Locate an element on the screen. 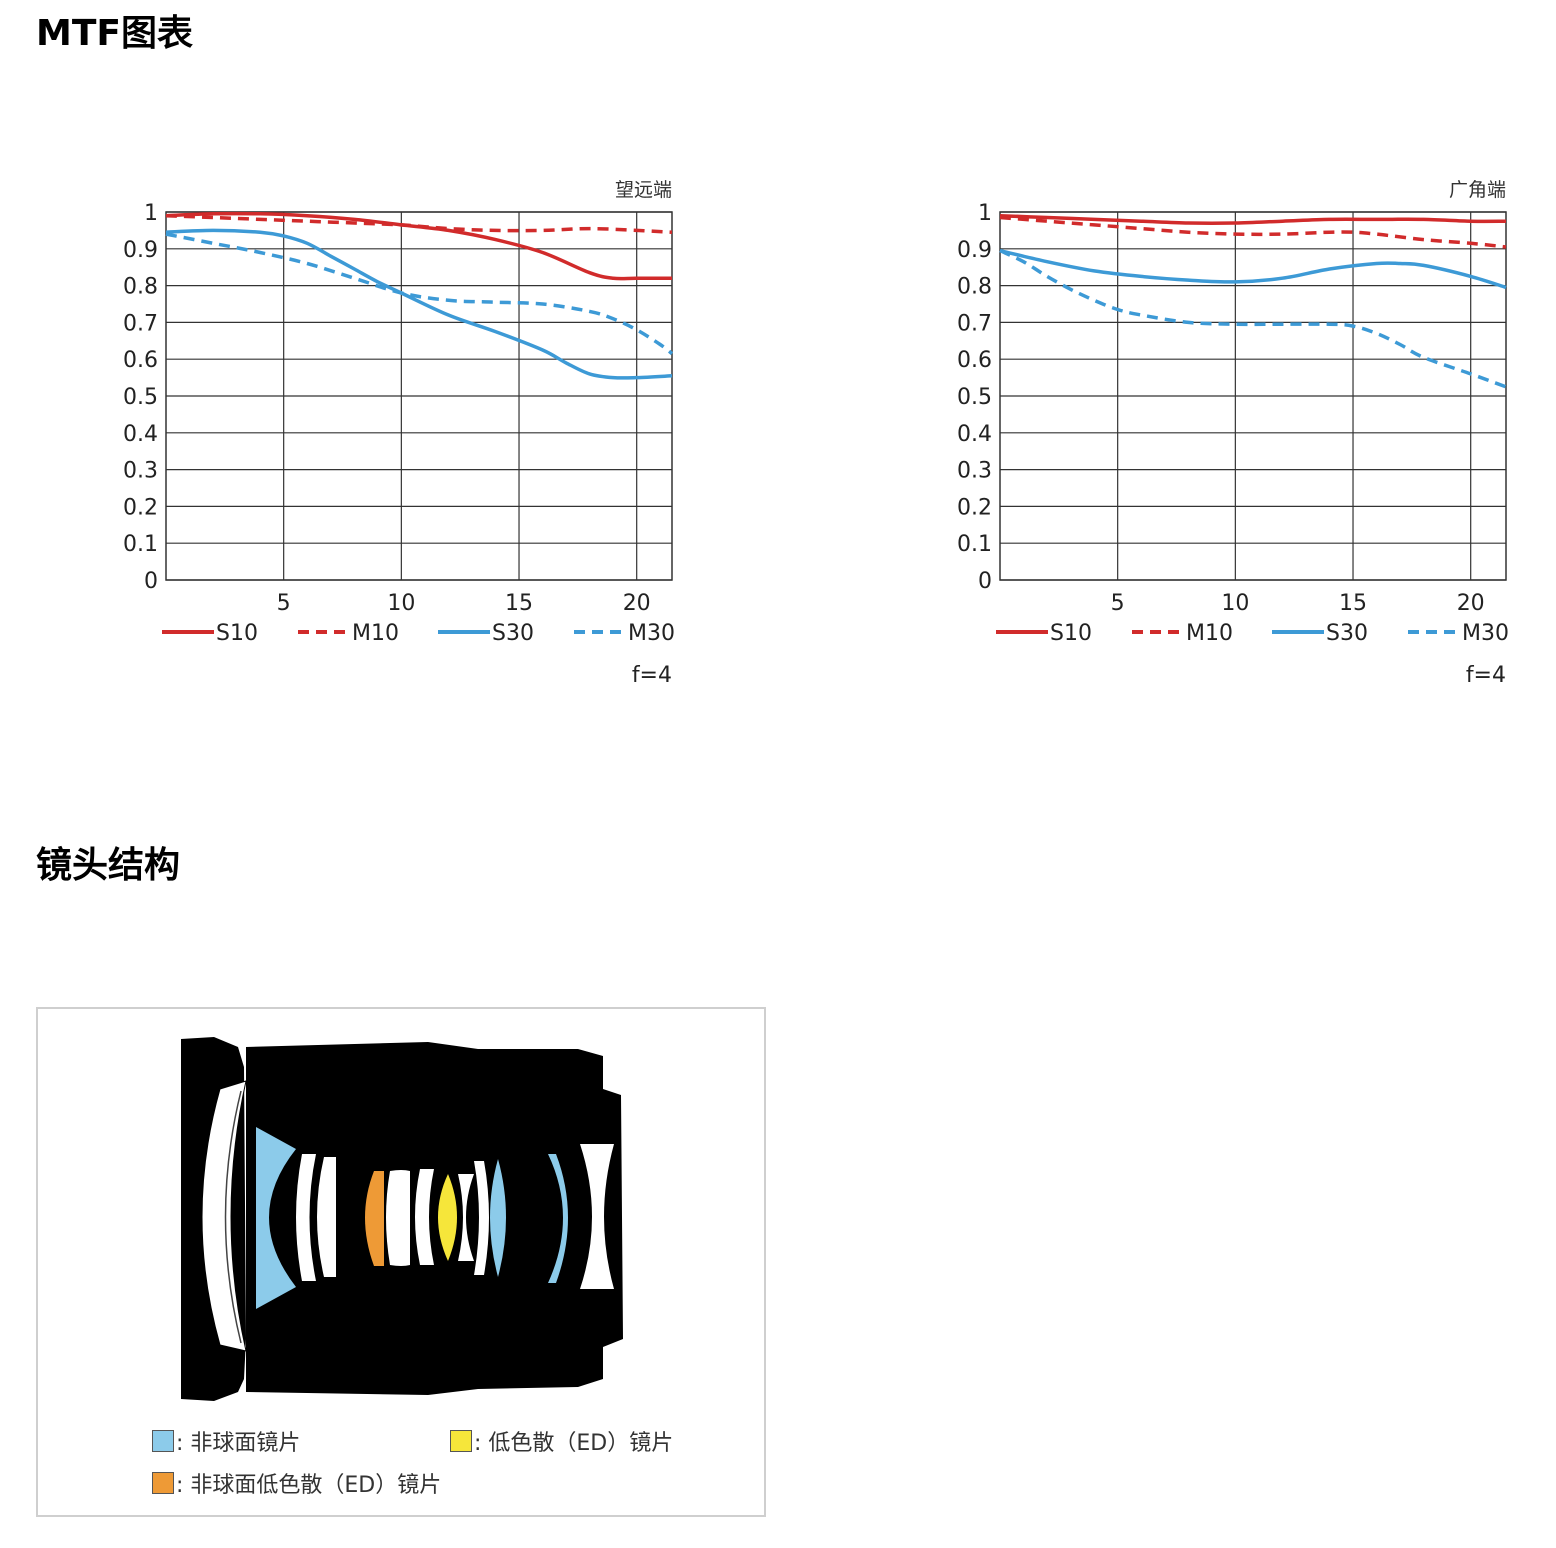 The image size is (1556, 1548). aspherical-ed-element is located at coordinates (374, 1218).